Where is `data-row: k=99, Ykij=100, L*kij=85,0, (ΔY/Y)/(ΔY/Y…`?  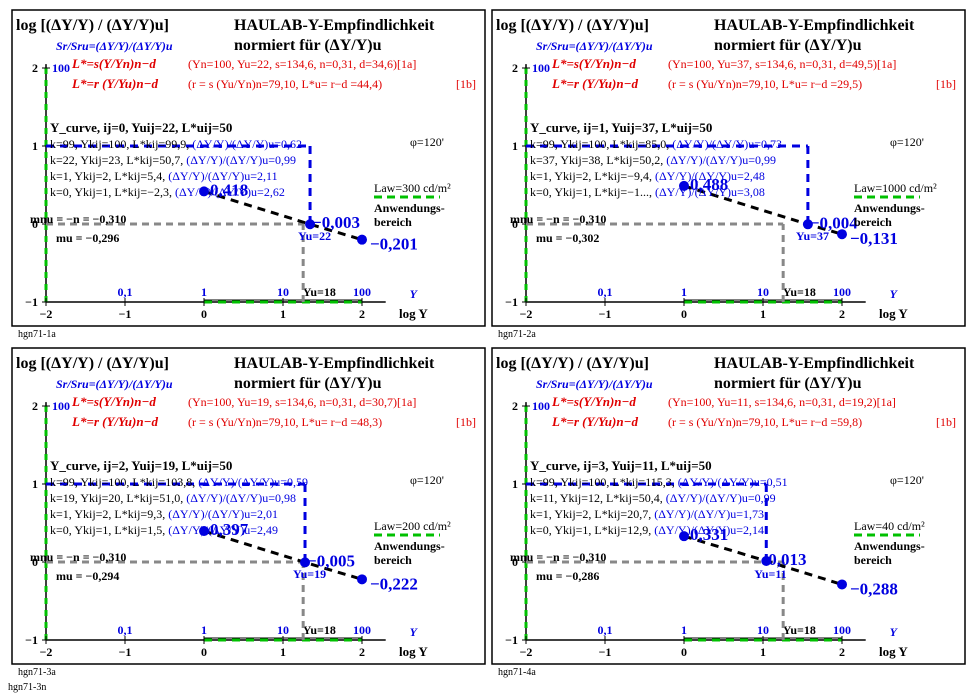 data-row: k=99, Ykij=100, L*kij=85,0, (ΔY/Y)/(ΔY/Y… is located at coordinates (656, 144).